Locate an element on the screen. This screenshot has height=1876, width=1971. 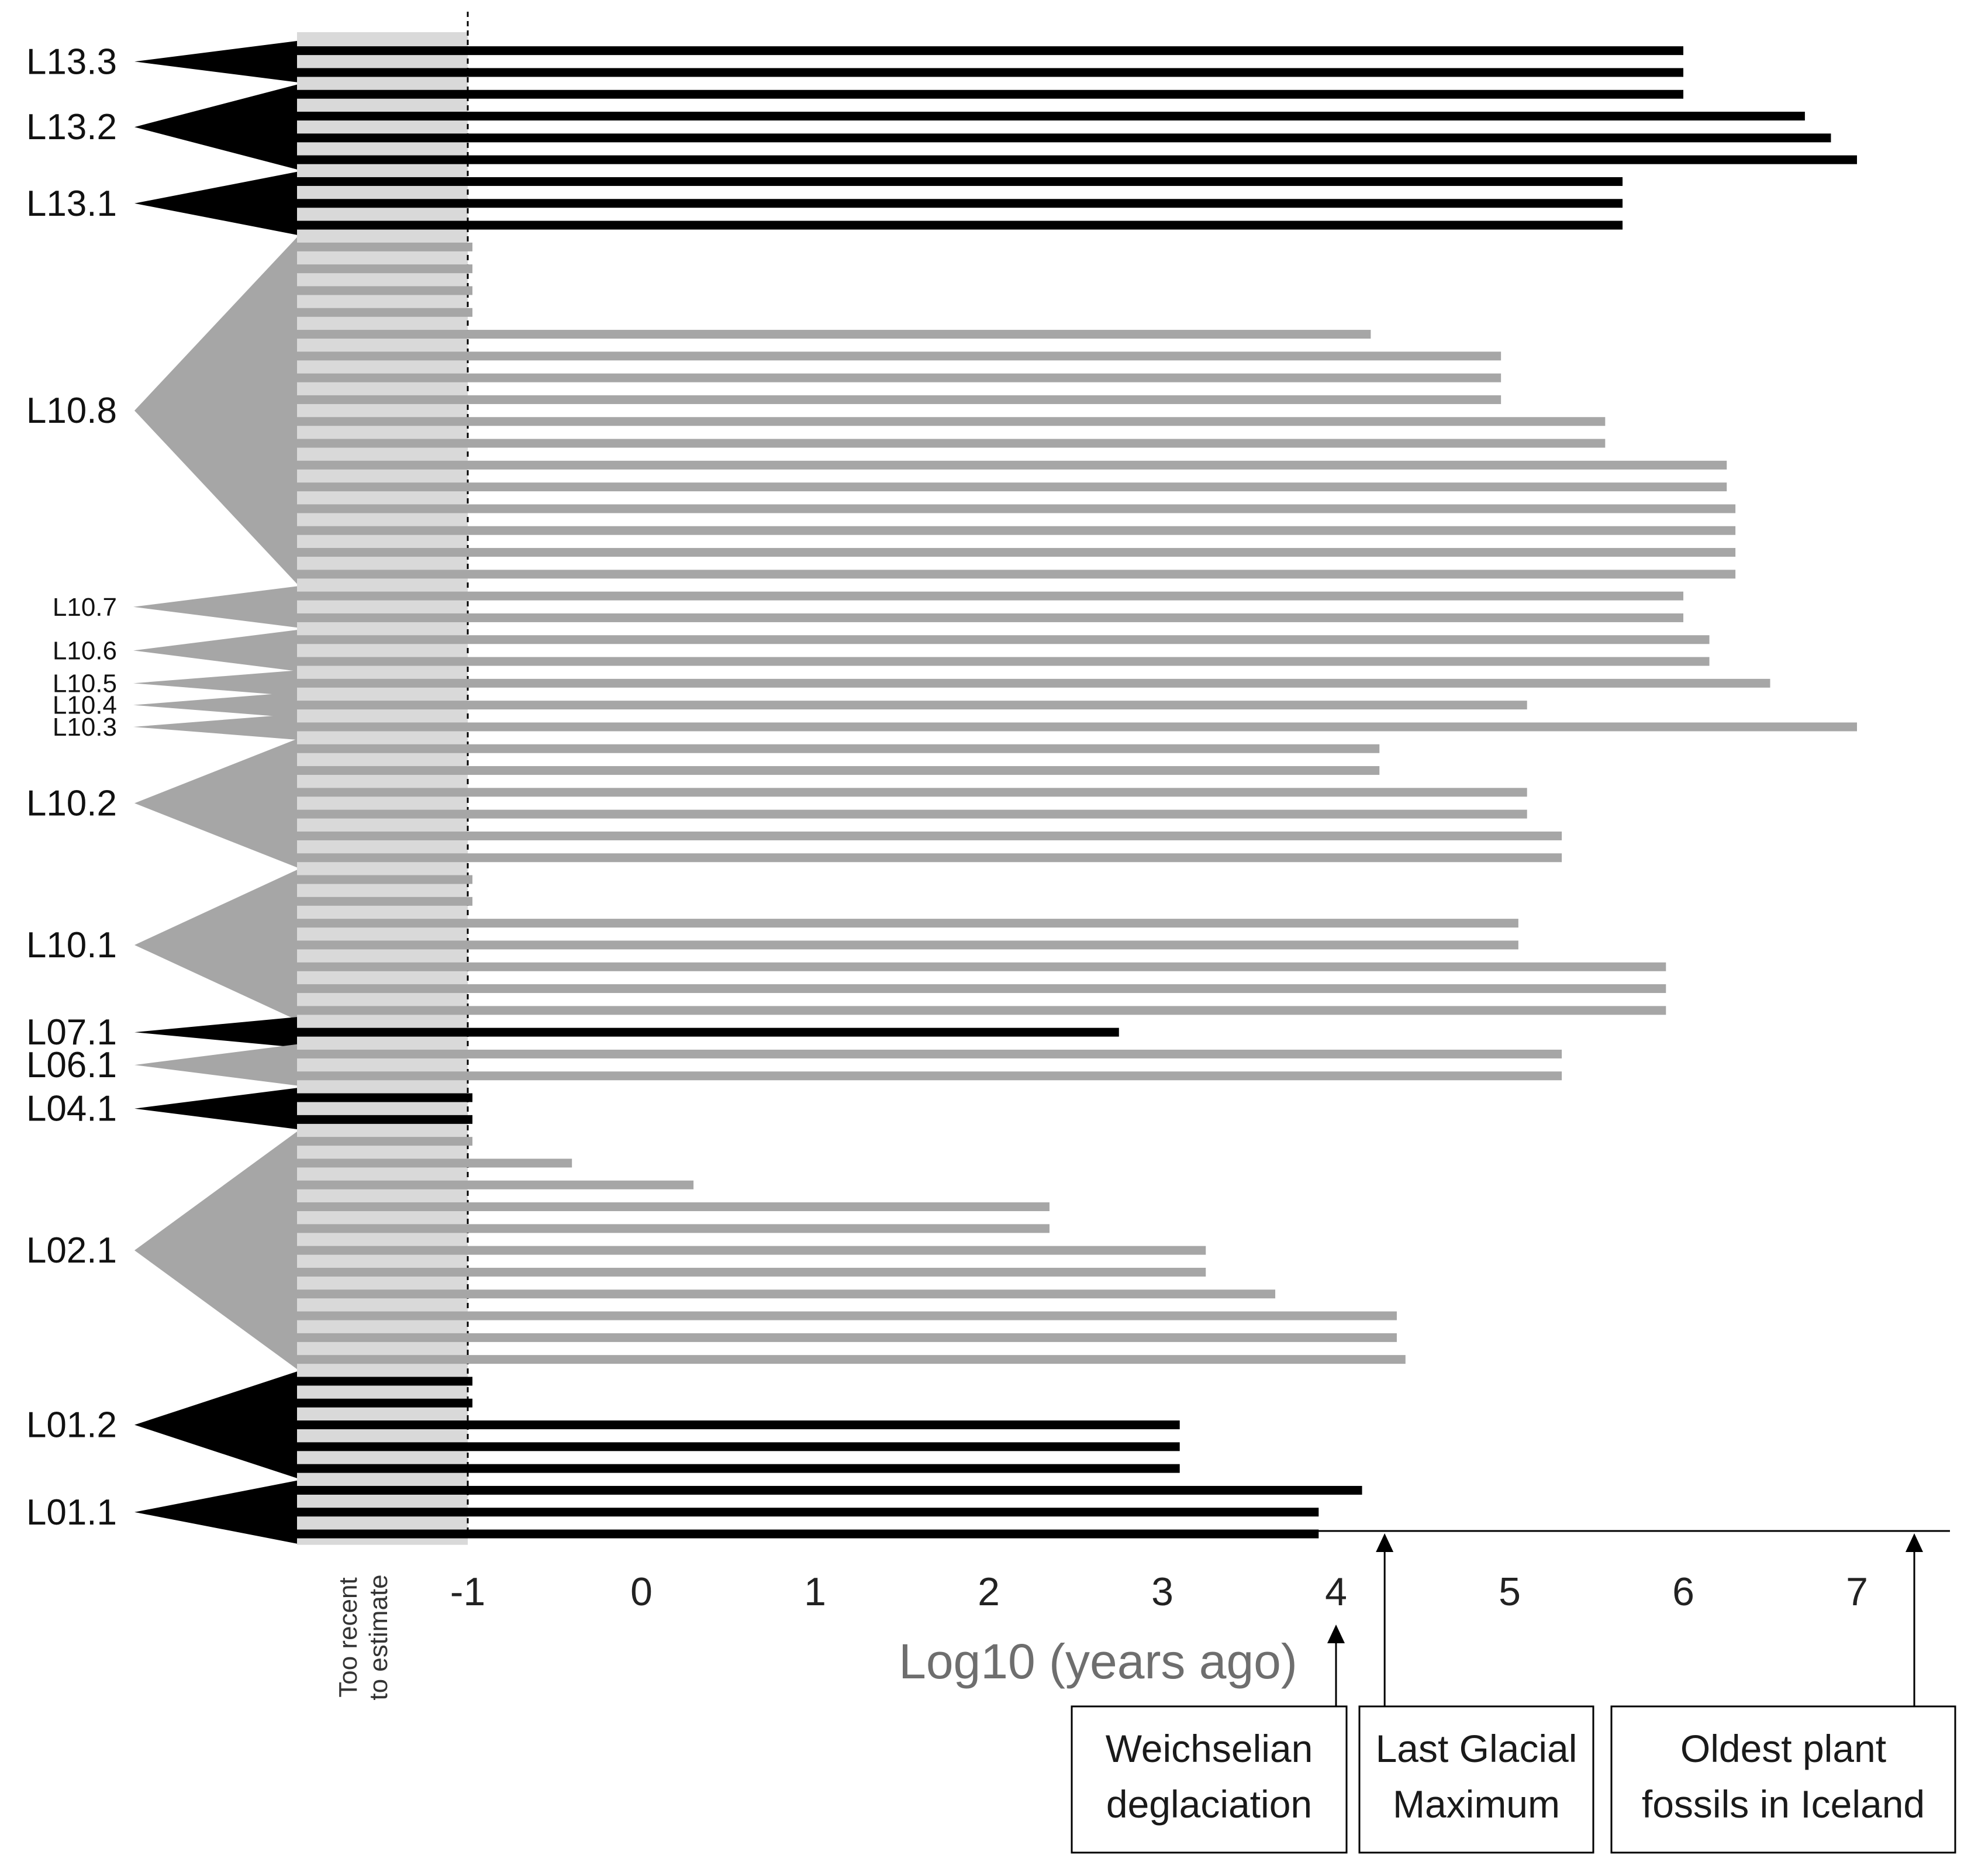
lineage-label-L01-2: L01.2 is located at coordinates (71, 1426).